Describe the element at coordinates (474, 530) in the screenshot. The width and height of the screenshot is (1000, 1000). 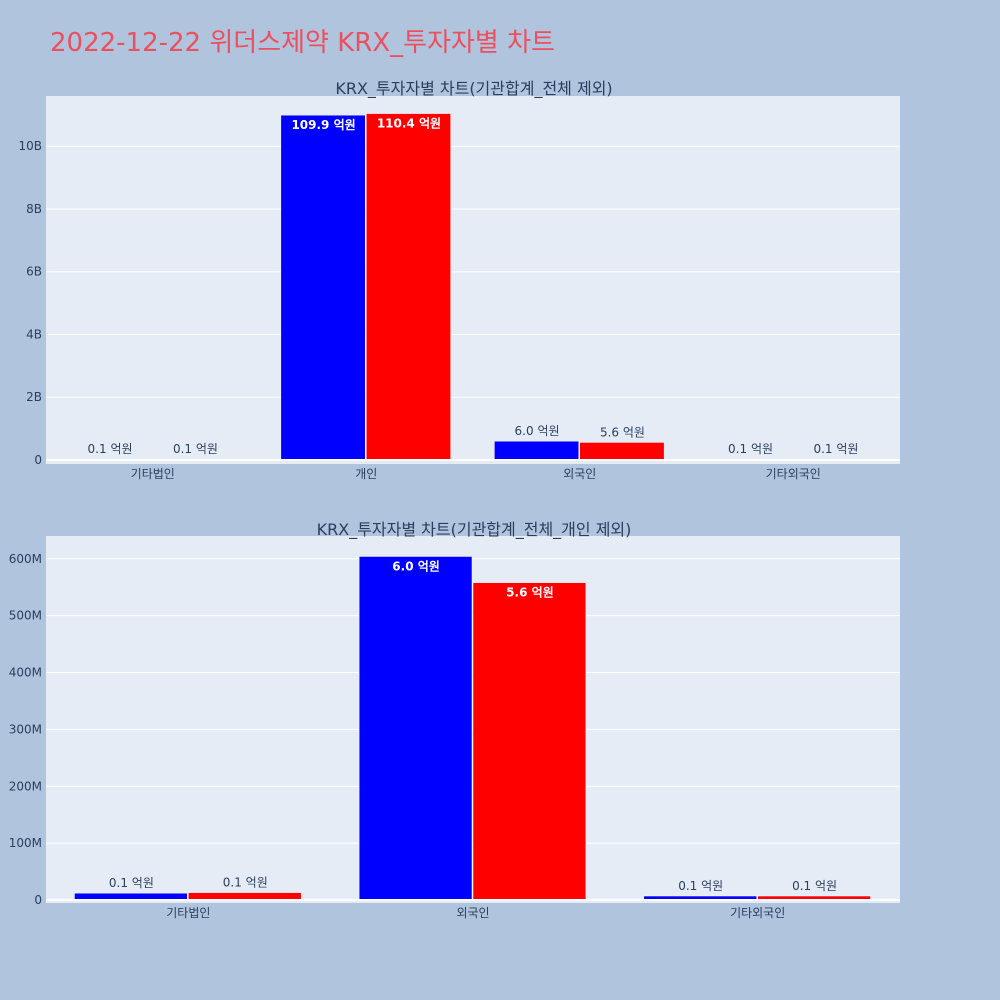
I see `chart-title-2: KRX_투자자별 차트(기관합계_전체_개인 제외)` at that location.